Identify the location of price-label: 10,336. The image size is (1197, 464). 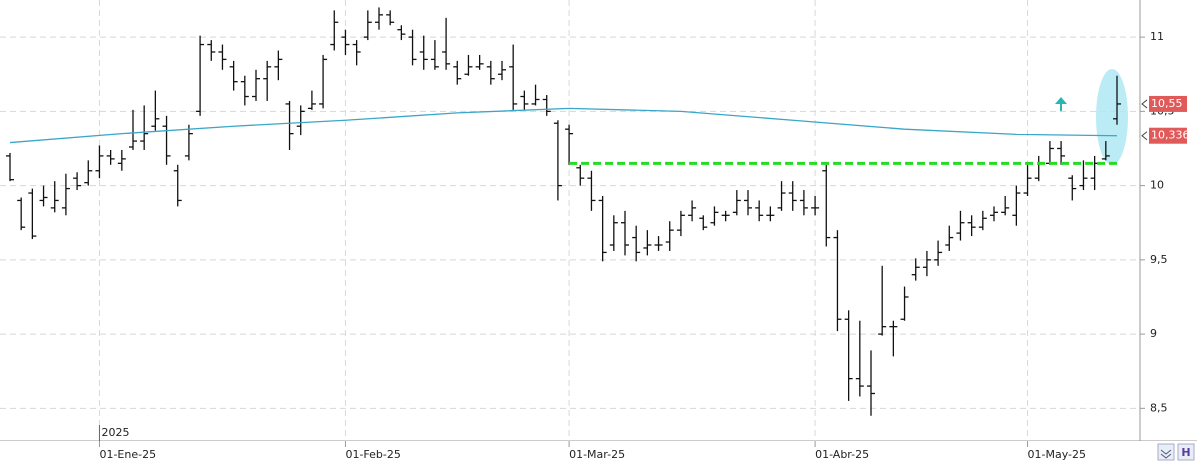
(1170, 135).